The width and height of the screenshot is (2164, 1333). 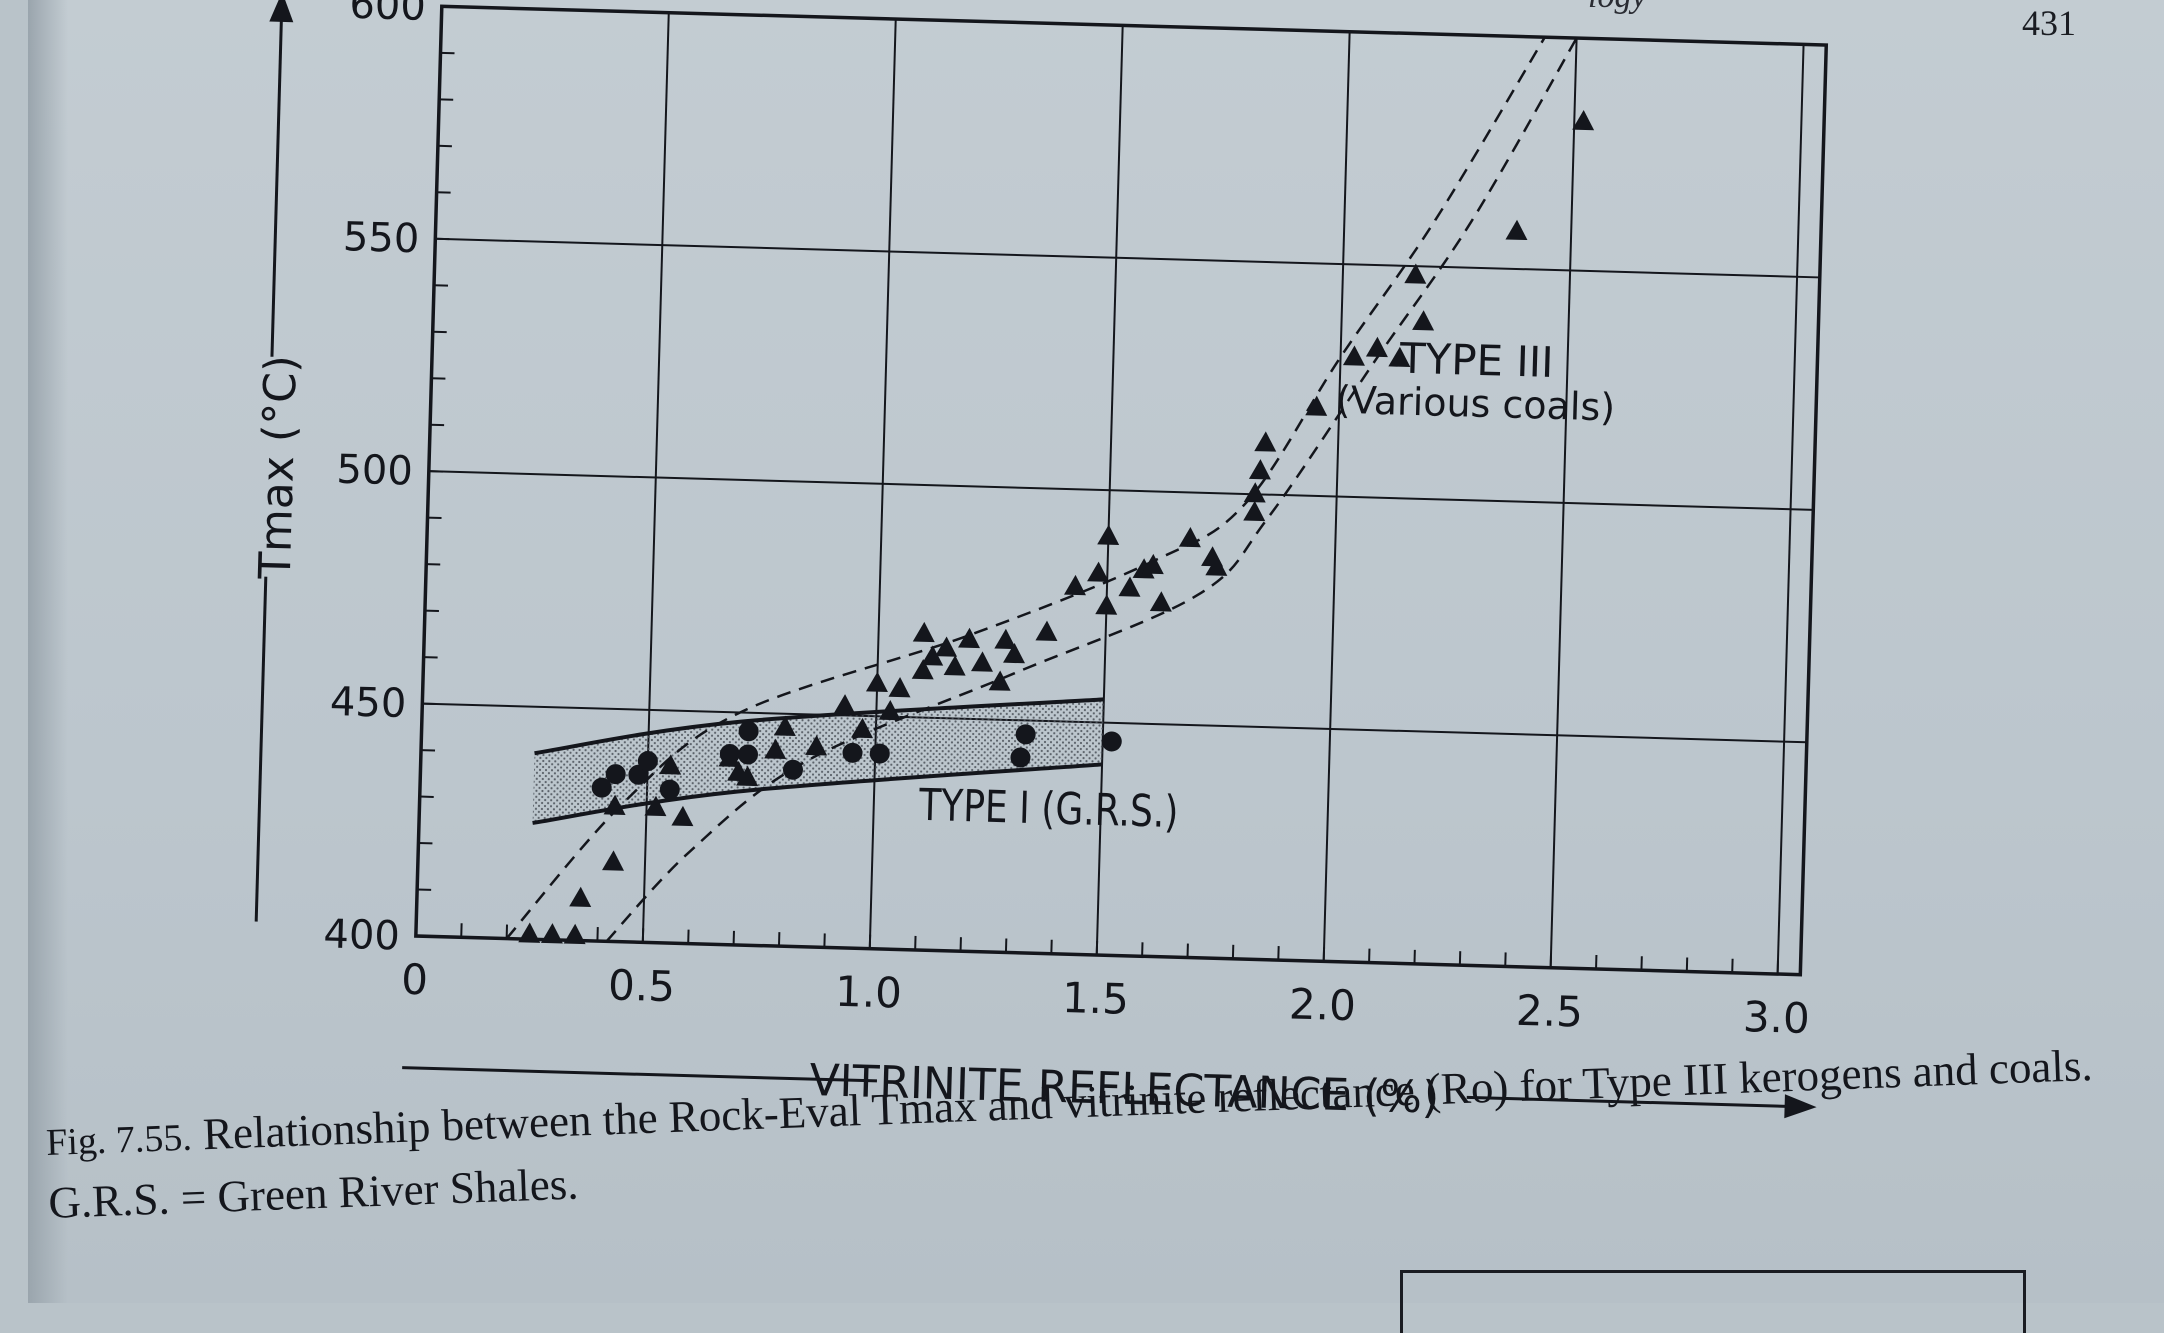 I want to click on y-axis-label: Tmax (°C), so click(x=278, y=467).